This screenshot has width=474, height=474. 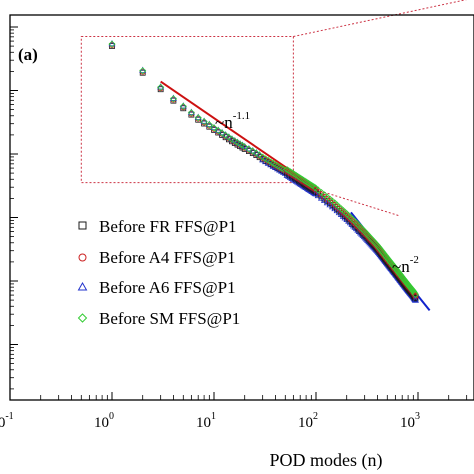 What do you see at coordinates (82, 257) in the screenshot?
I see `legend-marker-circle` at bounding box center [82, 257].